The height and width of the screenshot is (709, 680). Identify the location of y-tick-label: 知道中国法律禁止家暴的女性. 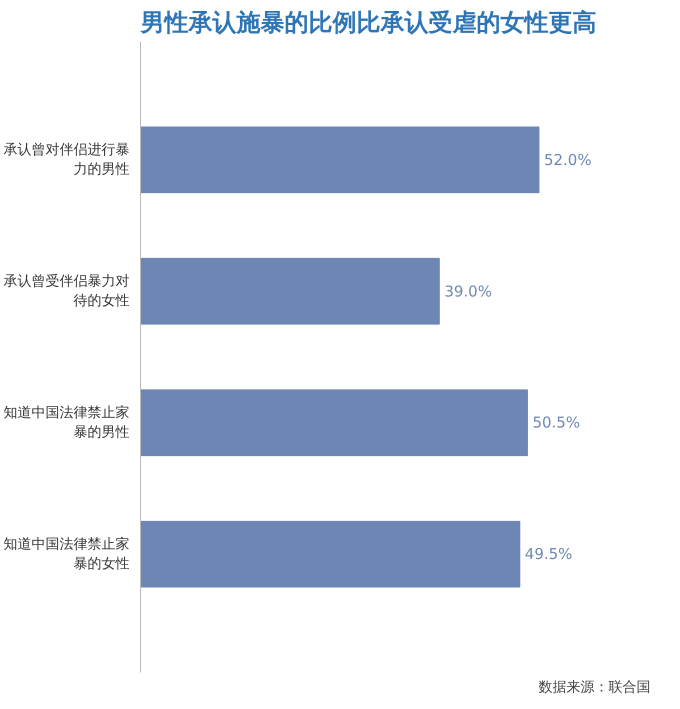
(67, 554).